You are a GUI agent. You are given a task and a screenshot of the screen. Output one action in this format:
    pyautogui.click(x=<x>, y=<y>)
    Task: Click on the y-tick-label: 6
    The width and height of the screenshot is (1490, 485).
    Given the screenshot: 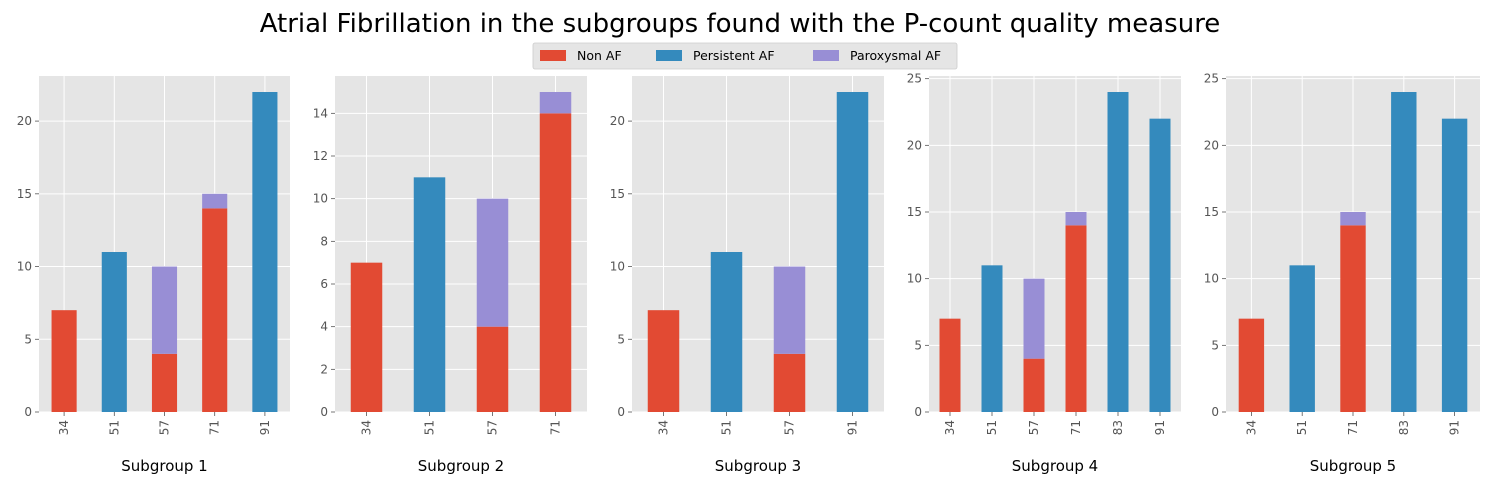 What is the action you would take?
    pyautogui.click(x=324, y=284)
    